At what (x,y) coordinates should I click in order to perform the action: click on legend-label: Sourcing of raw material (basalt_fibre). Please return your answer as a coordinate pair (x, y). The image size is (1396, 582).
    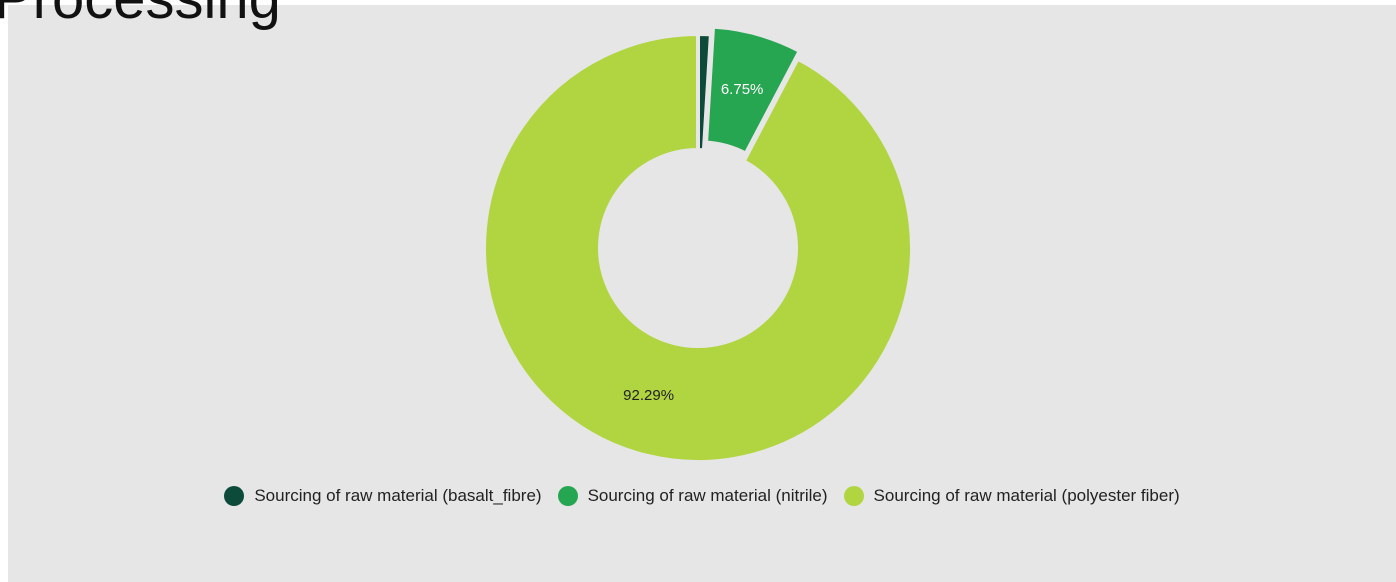
    Looking at the image, I should click on (398, 495).